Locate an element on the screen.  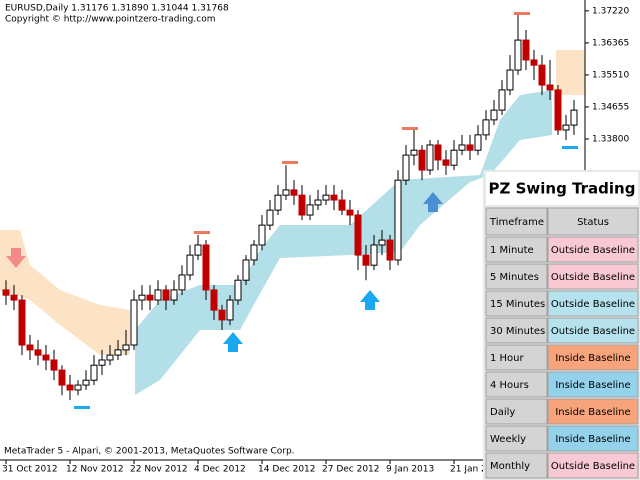
timeframe-label: 15 Minutes is located at coordinates (517, 304).